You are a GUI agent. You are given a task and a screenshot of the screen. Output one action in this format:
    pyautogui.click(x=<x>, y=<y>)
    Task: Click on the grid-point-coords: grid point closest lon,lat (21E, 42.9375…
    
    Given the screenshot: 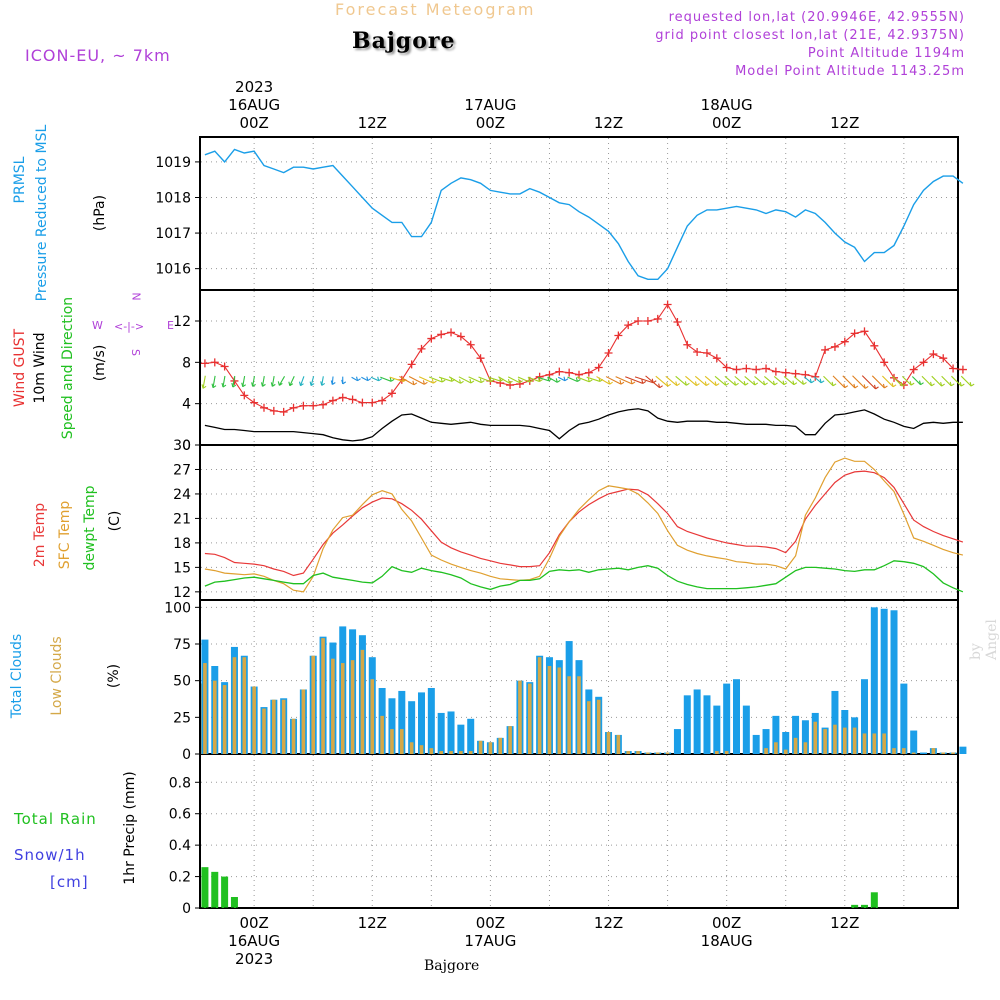 What is the action you would take?
    pyautogui.click(x=810, y=35)
    